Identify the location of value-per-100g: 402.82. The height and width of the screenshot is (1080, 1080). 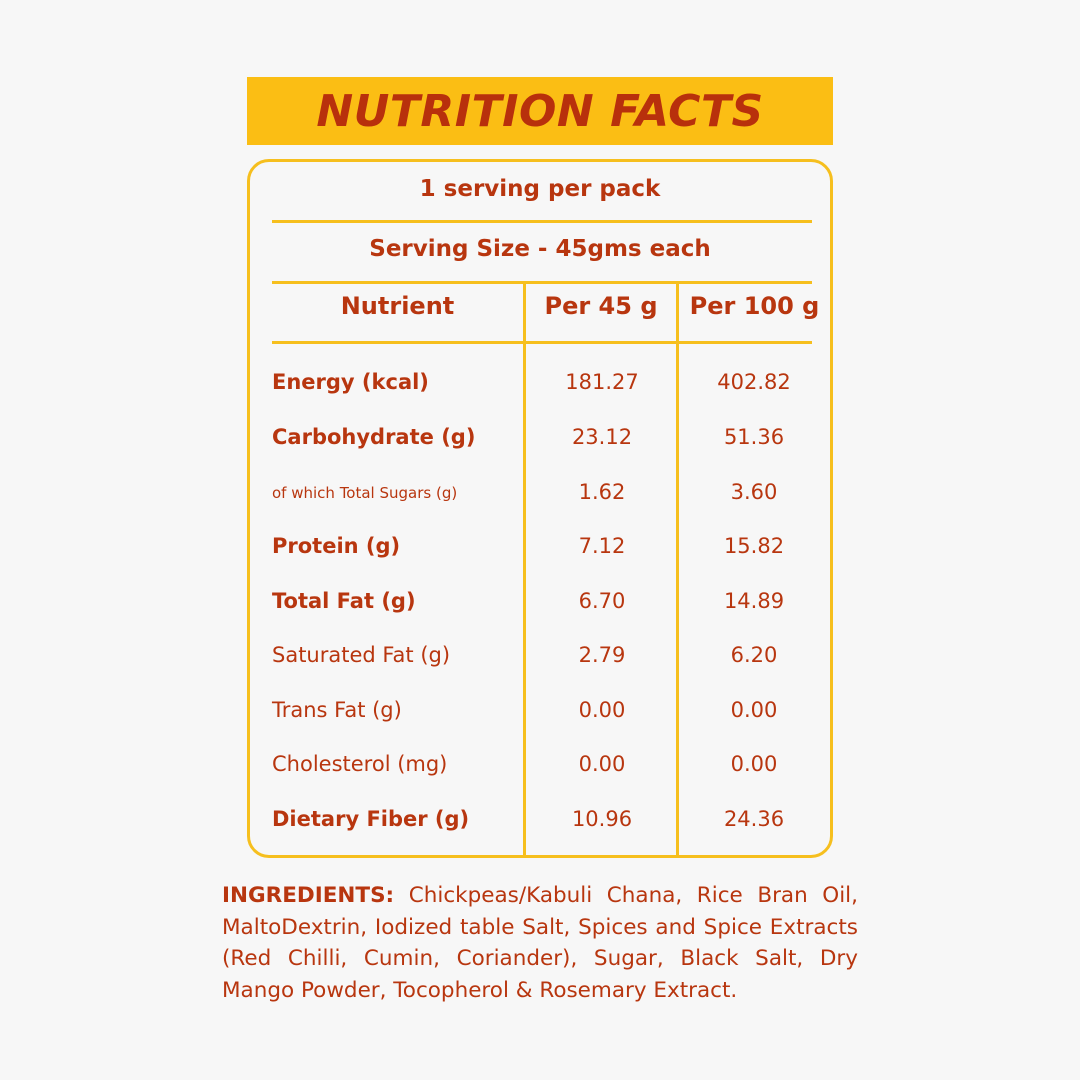
(754, 382).